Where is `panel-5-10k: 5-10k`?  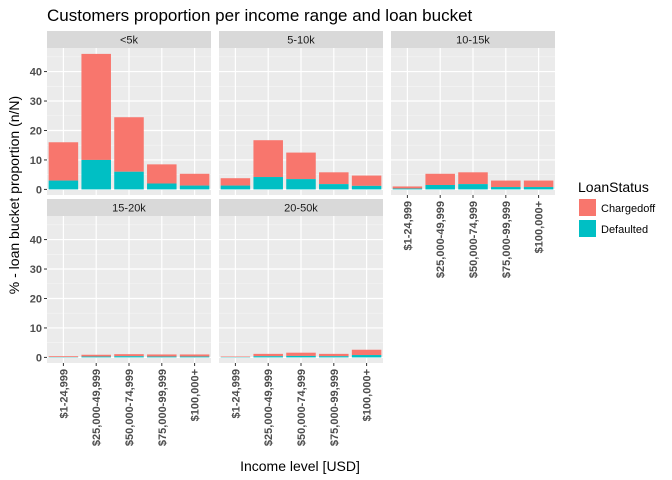
panel-5-10k: 5-10k is located at coordinates (301, 113).